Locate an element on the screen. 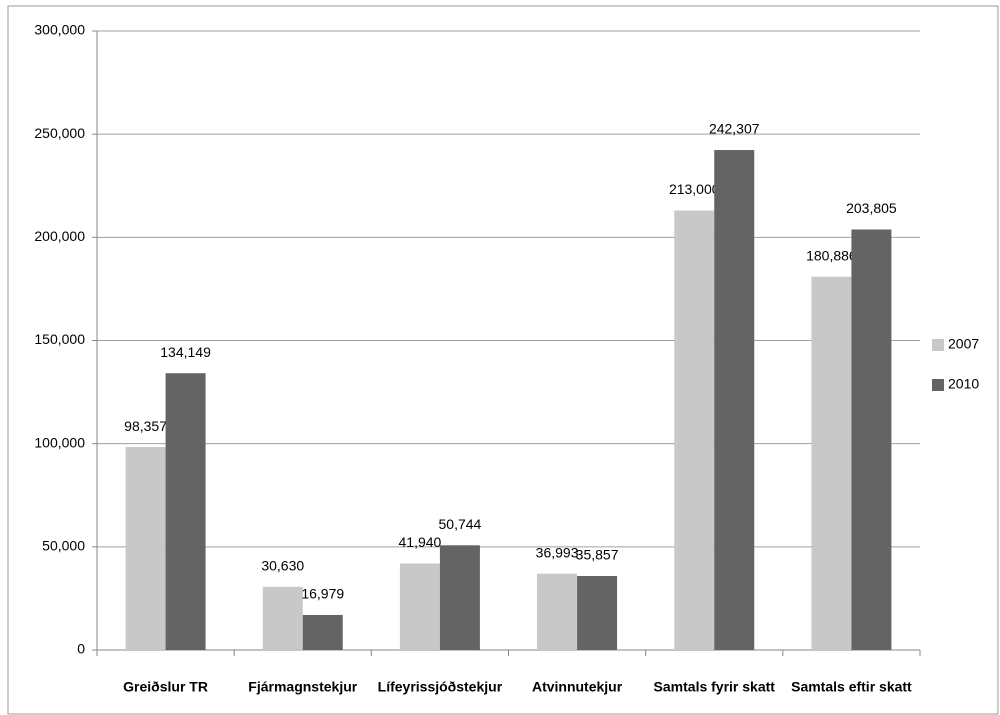 The width and height of the screenshot is (1000, 715). y-tick-label: 100,000 is located at coordinates (59, 442).